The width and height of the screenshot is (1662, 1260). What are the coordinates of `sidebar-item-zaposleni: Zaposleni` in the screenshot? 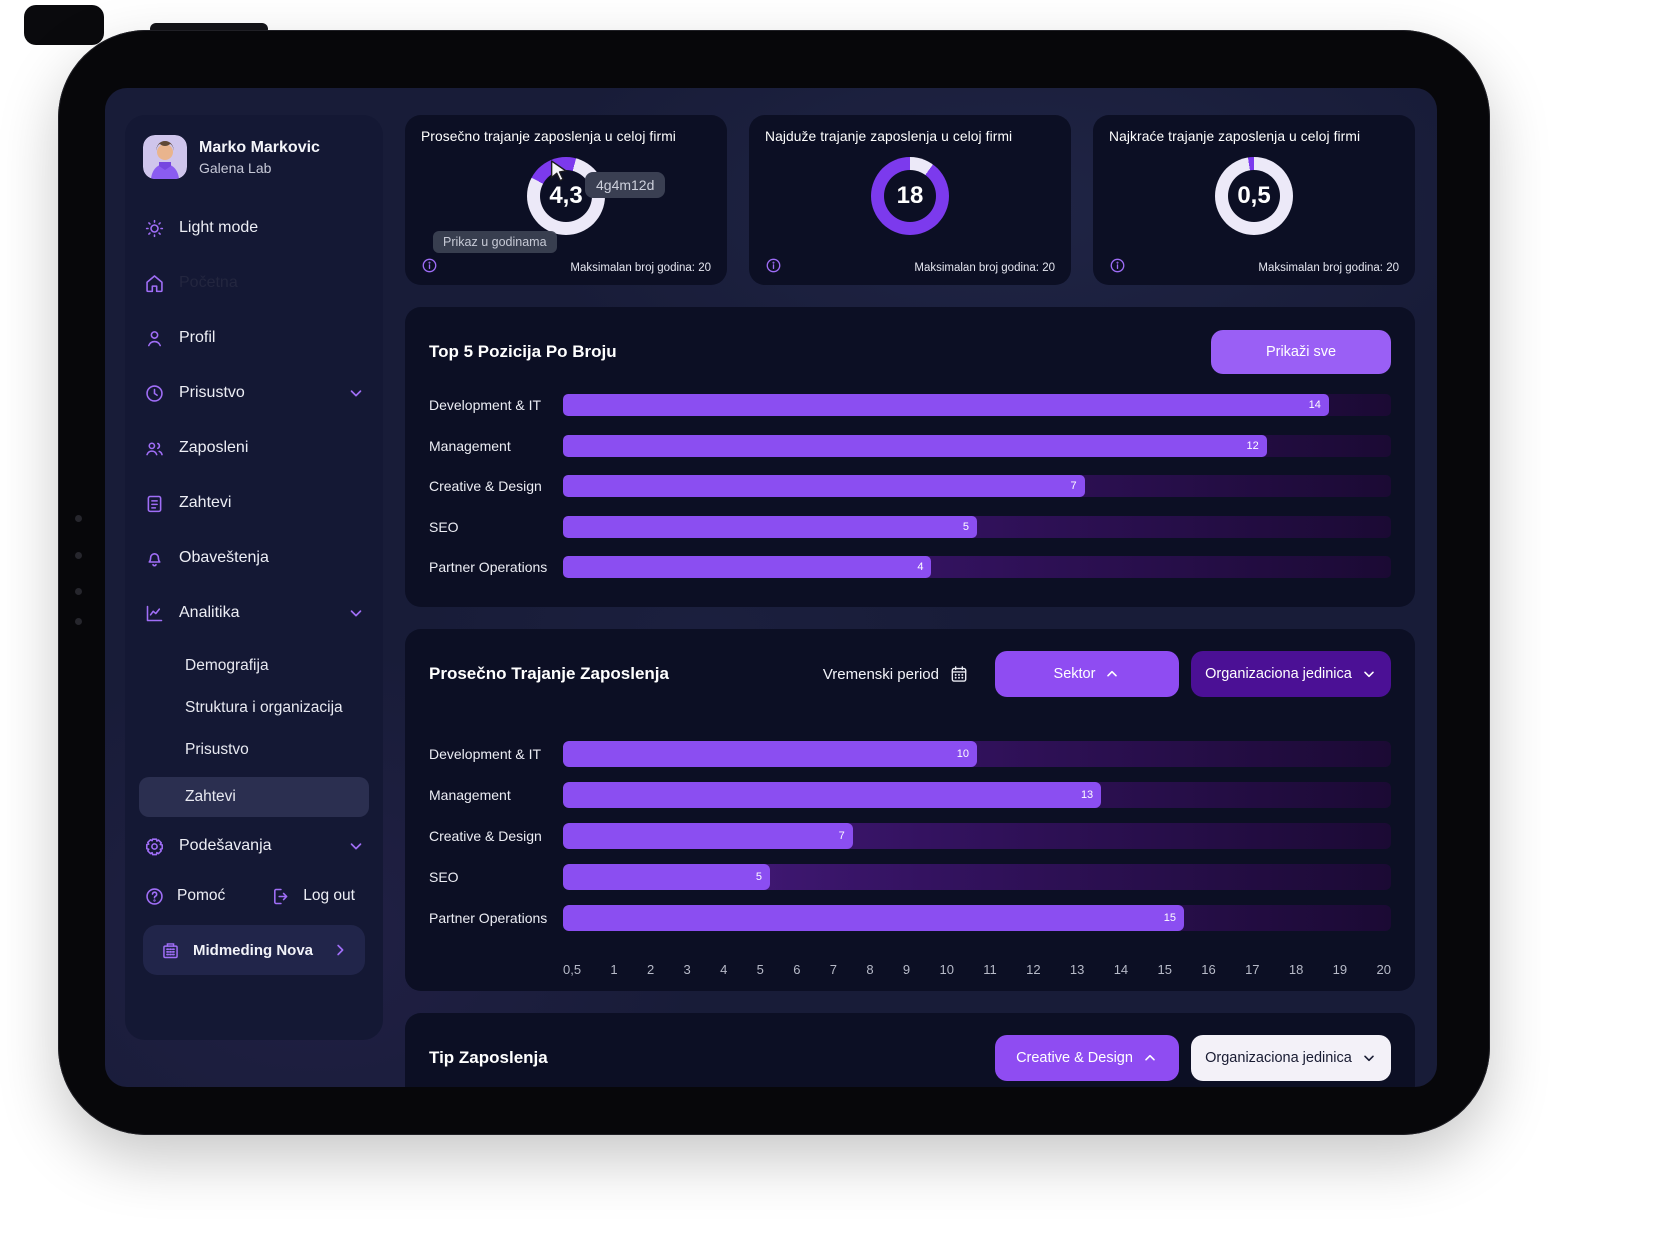 It's located at (254, 448).